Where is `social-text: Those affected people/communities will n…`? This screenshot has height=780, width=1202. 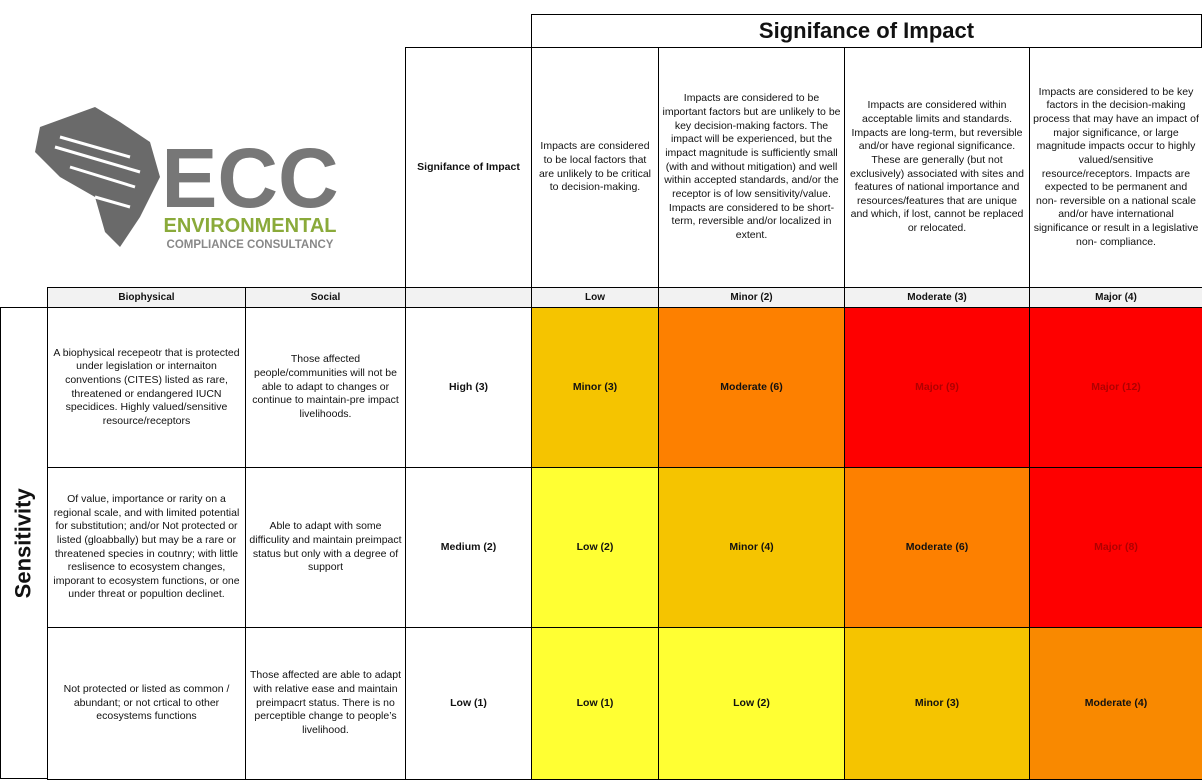
social-text: Those affected people/communities will n… is located at coordinates (325, 386).